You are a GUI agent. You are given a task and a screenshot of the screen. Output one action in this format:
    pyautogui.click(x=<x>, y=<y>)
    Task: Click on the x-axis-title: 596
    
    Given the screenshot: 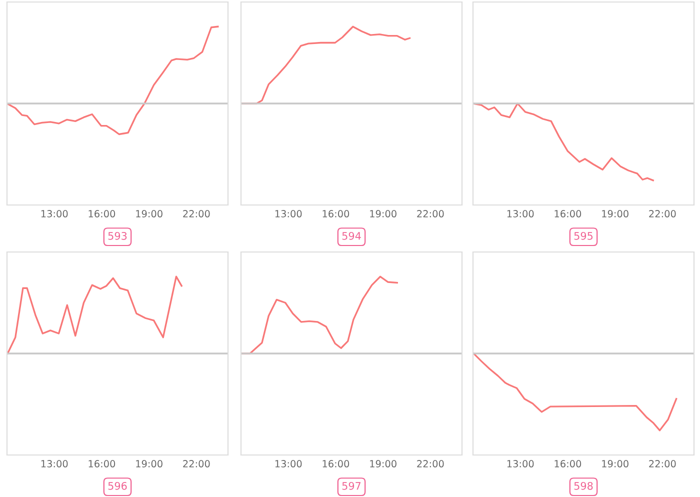 What is the action you would take?
    pyautogui.click(x=117, y=486)
    